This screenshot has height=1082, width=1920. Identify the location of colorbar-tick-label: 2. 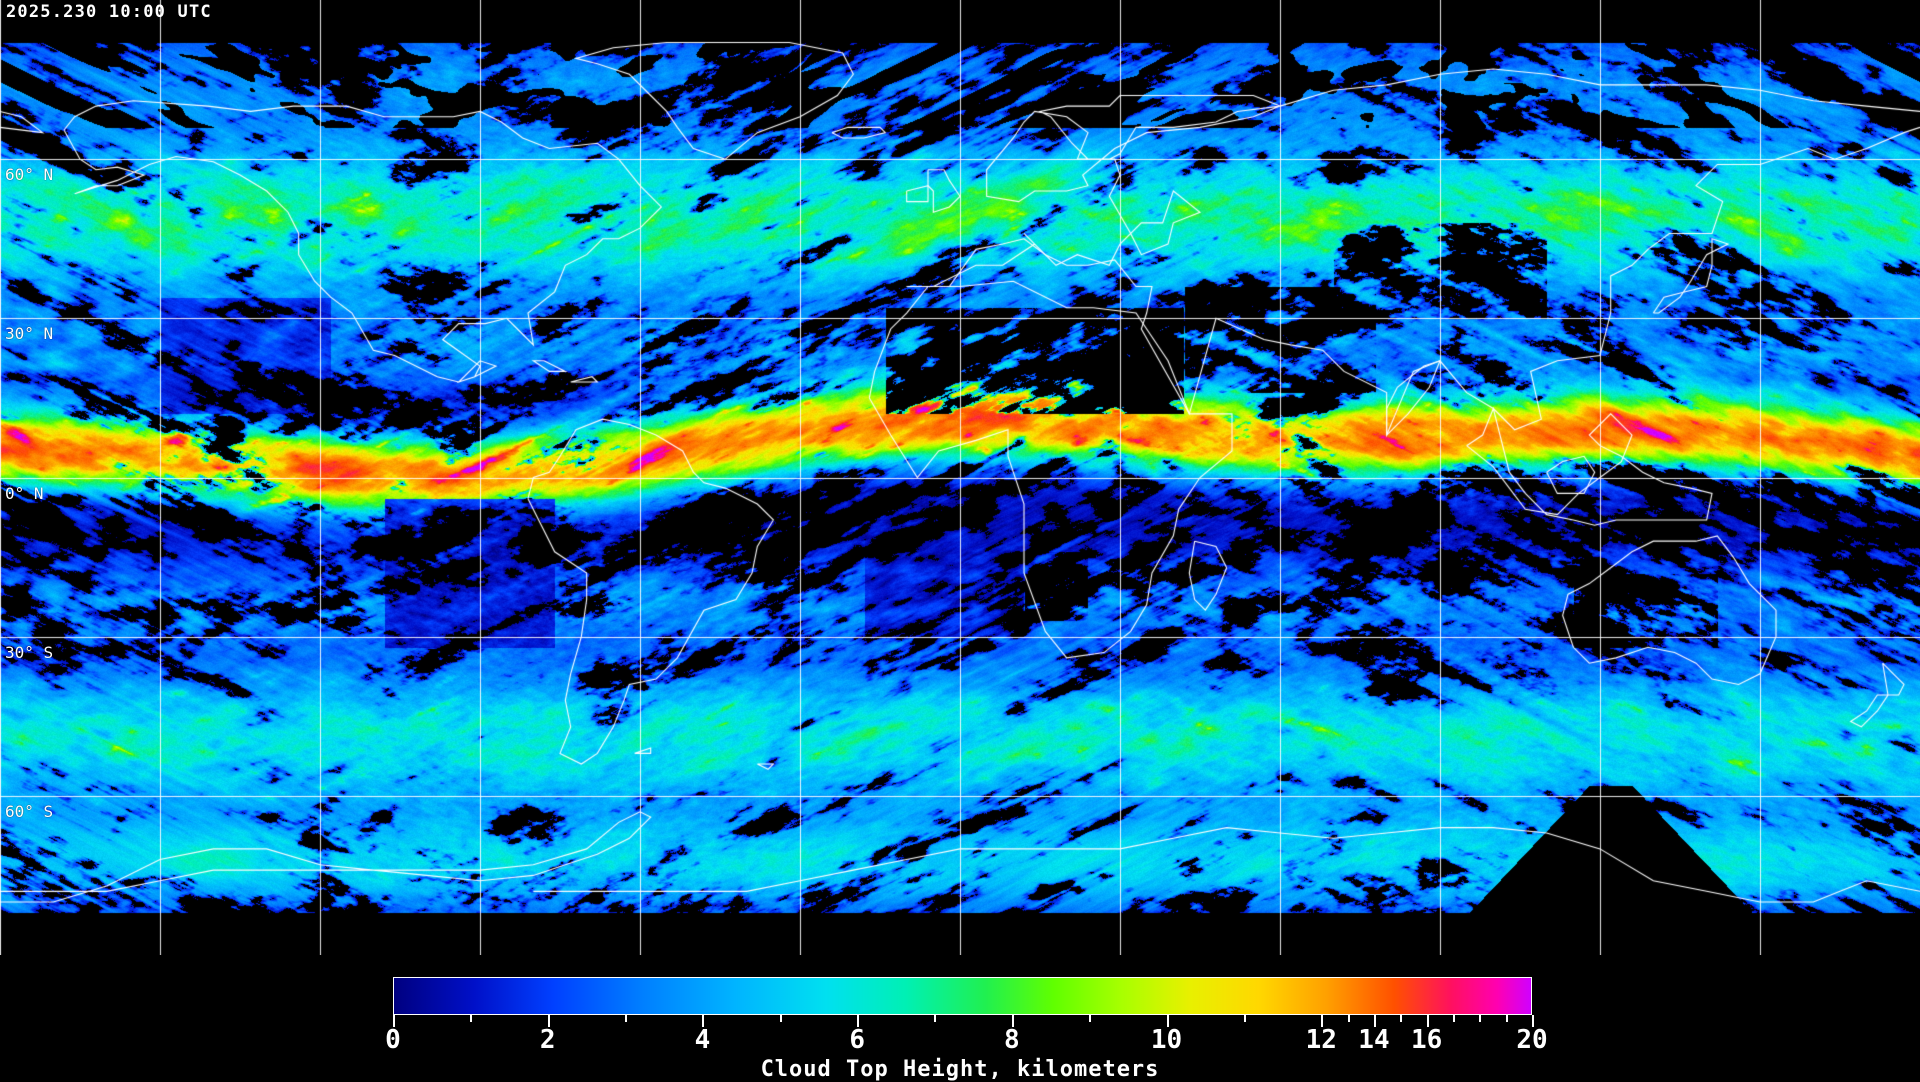
(547, 1040).